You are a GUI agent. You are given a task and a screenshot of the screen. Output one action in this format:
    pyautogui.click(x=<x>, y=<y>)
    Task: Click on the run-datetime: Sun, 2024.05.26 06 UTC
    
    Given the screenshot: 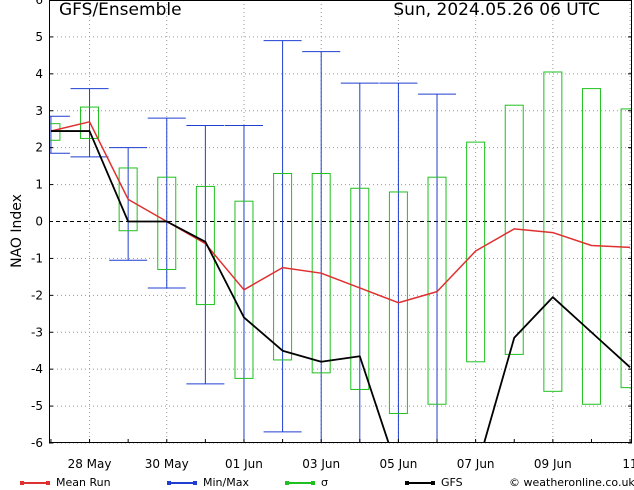 What is the action you would take?
    pyautogui.click(x=496, y=10)
    